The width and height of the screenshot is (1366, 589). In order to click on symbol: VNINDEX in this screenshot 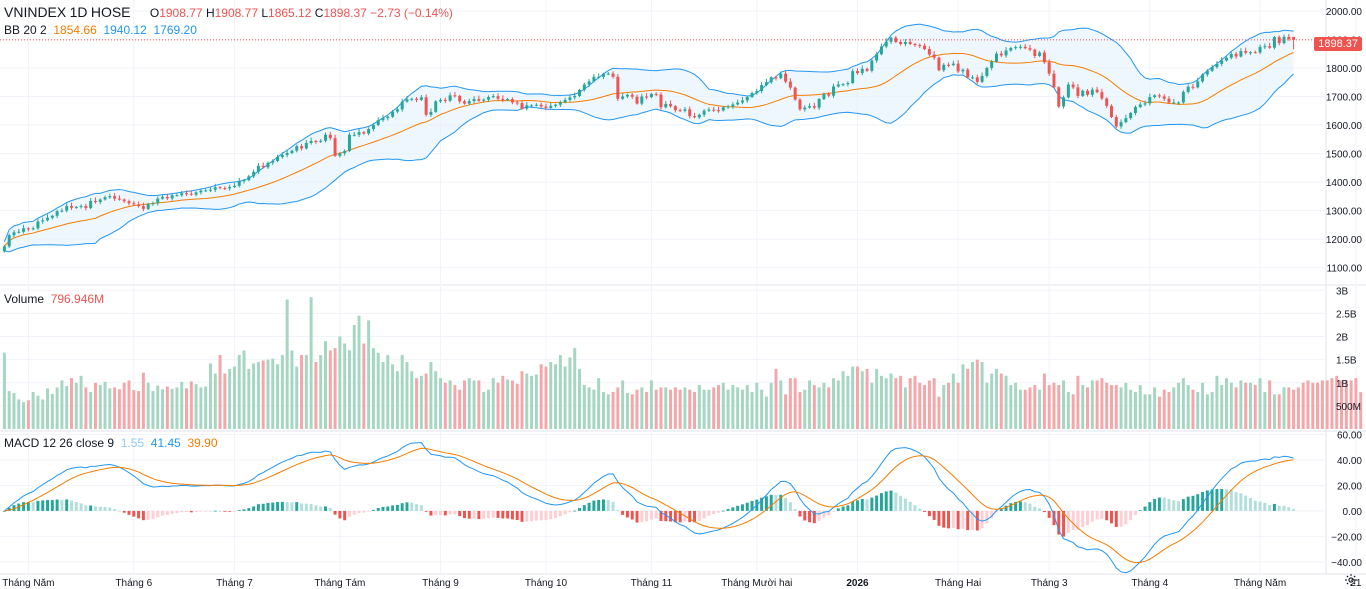, I will do `click(35, 12)`.